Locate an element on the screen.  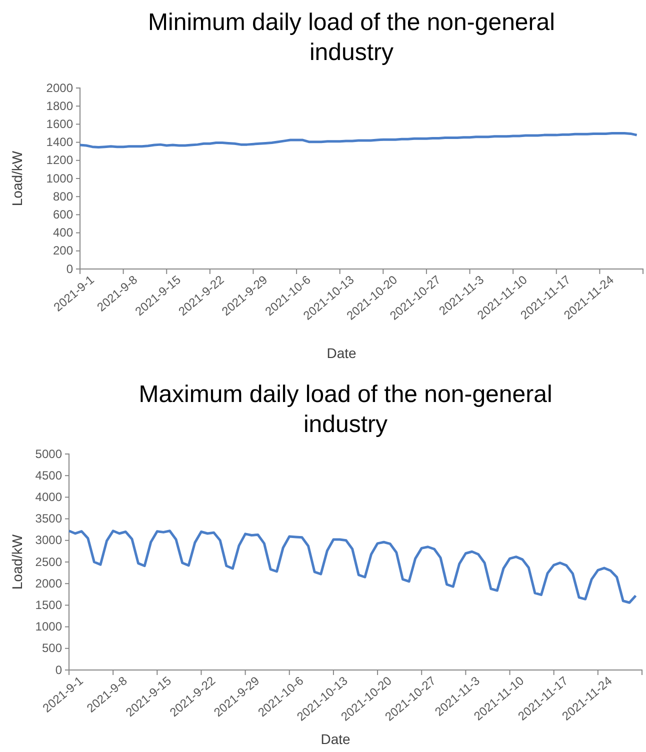
y-tick-label: 3500 is located at coordinates (48, 519).